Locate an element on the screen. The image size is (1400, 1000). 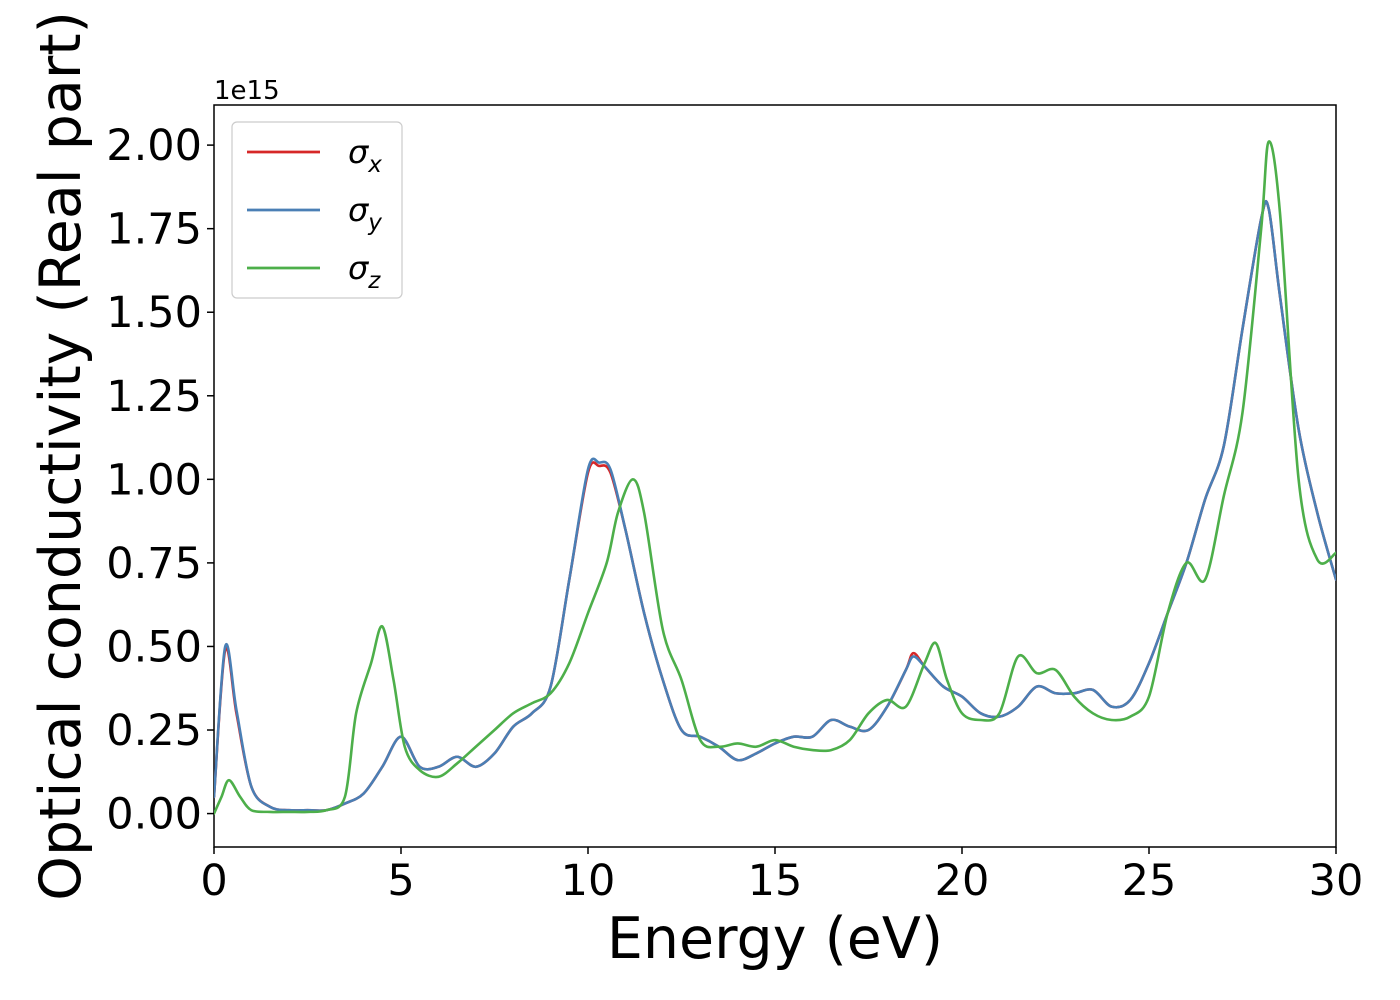
x-tick-label: 0 is located at coordinates (213, 881).